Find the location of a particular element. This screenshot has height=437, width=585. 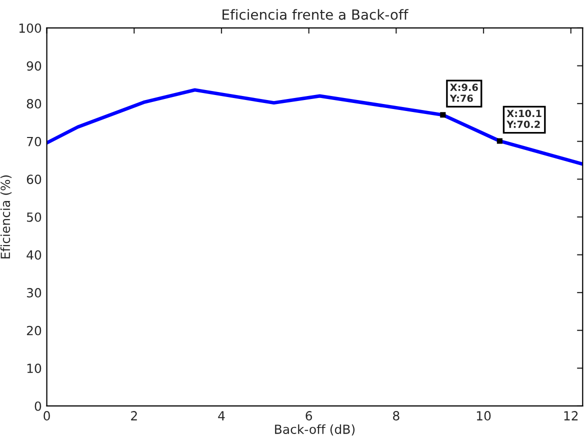

y-tick-label: 90 is located at coordinates (34, 66).